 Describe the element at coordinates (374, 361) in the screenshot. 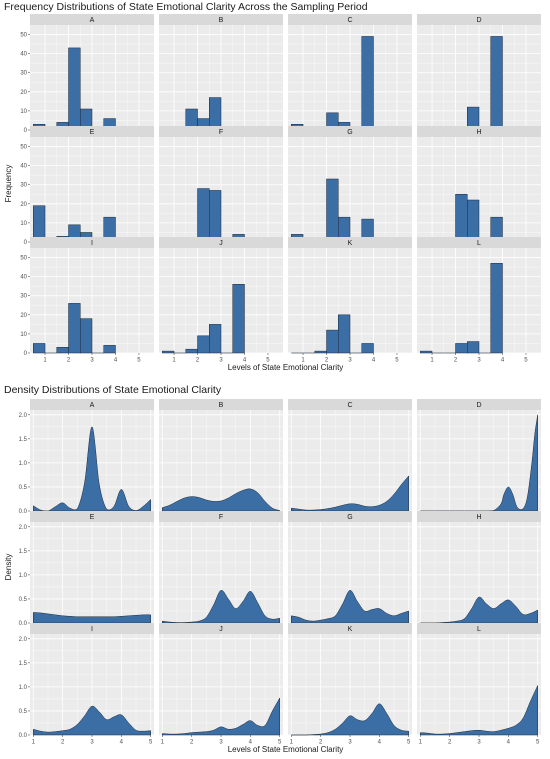

I see `freq-k-xtick-label: 4` at that location.